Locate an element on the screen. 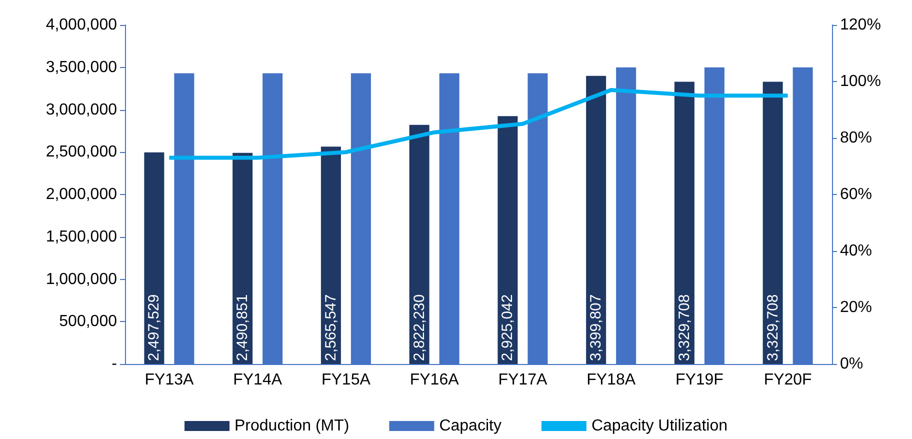  x-tick-label: FY17A is located at coordinates (523, 380).